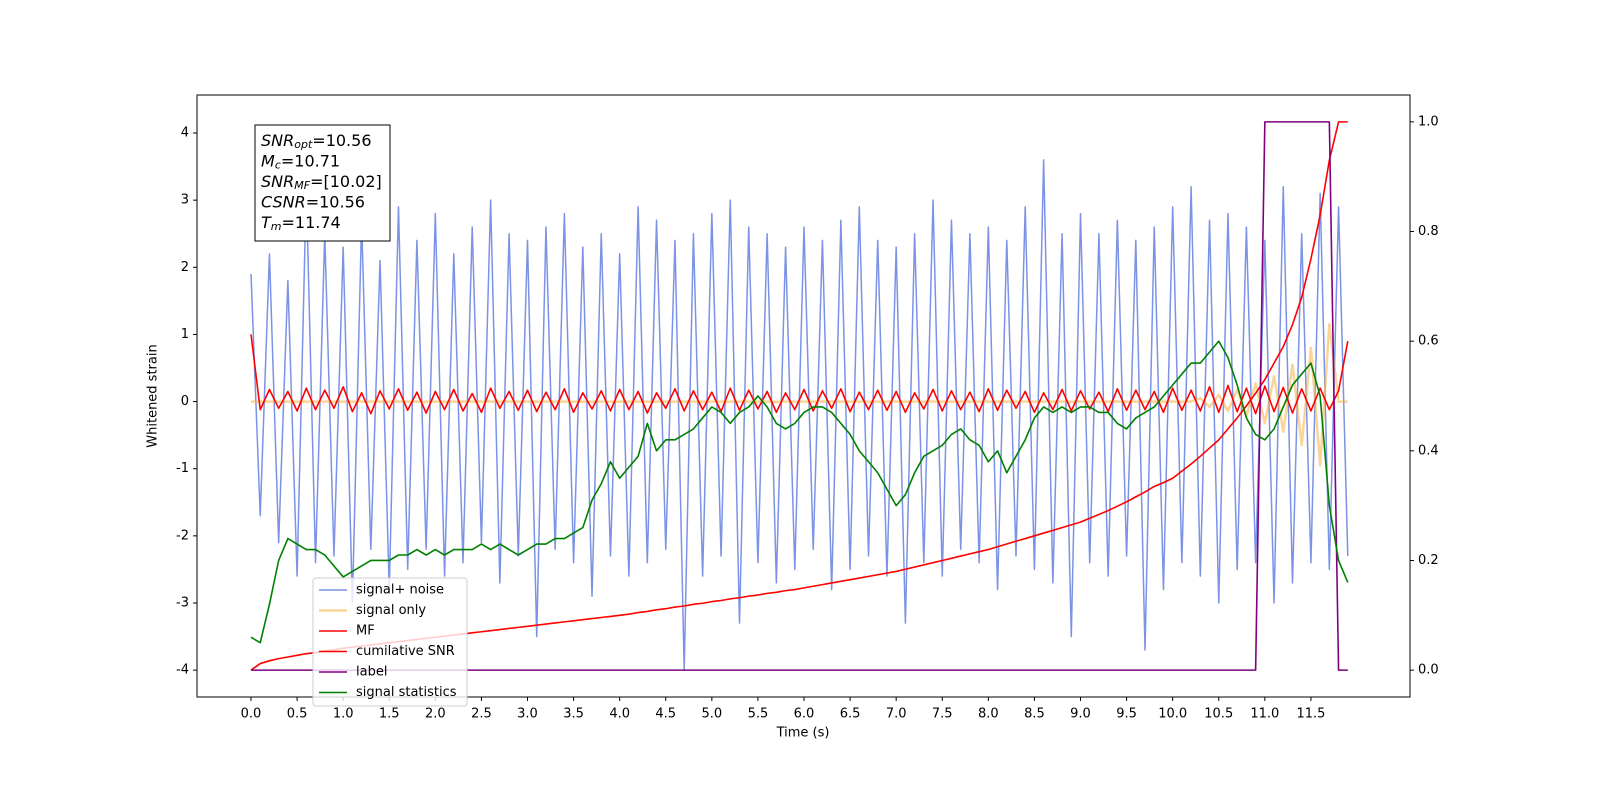 This screenshot has width=1600, height=800. I want to click on legend-label: MF, so click(365, 631).